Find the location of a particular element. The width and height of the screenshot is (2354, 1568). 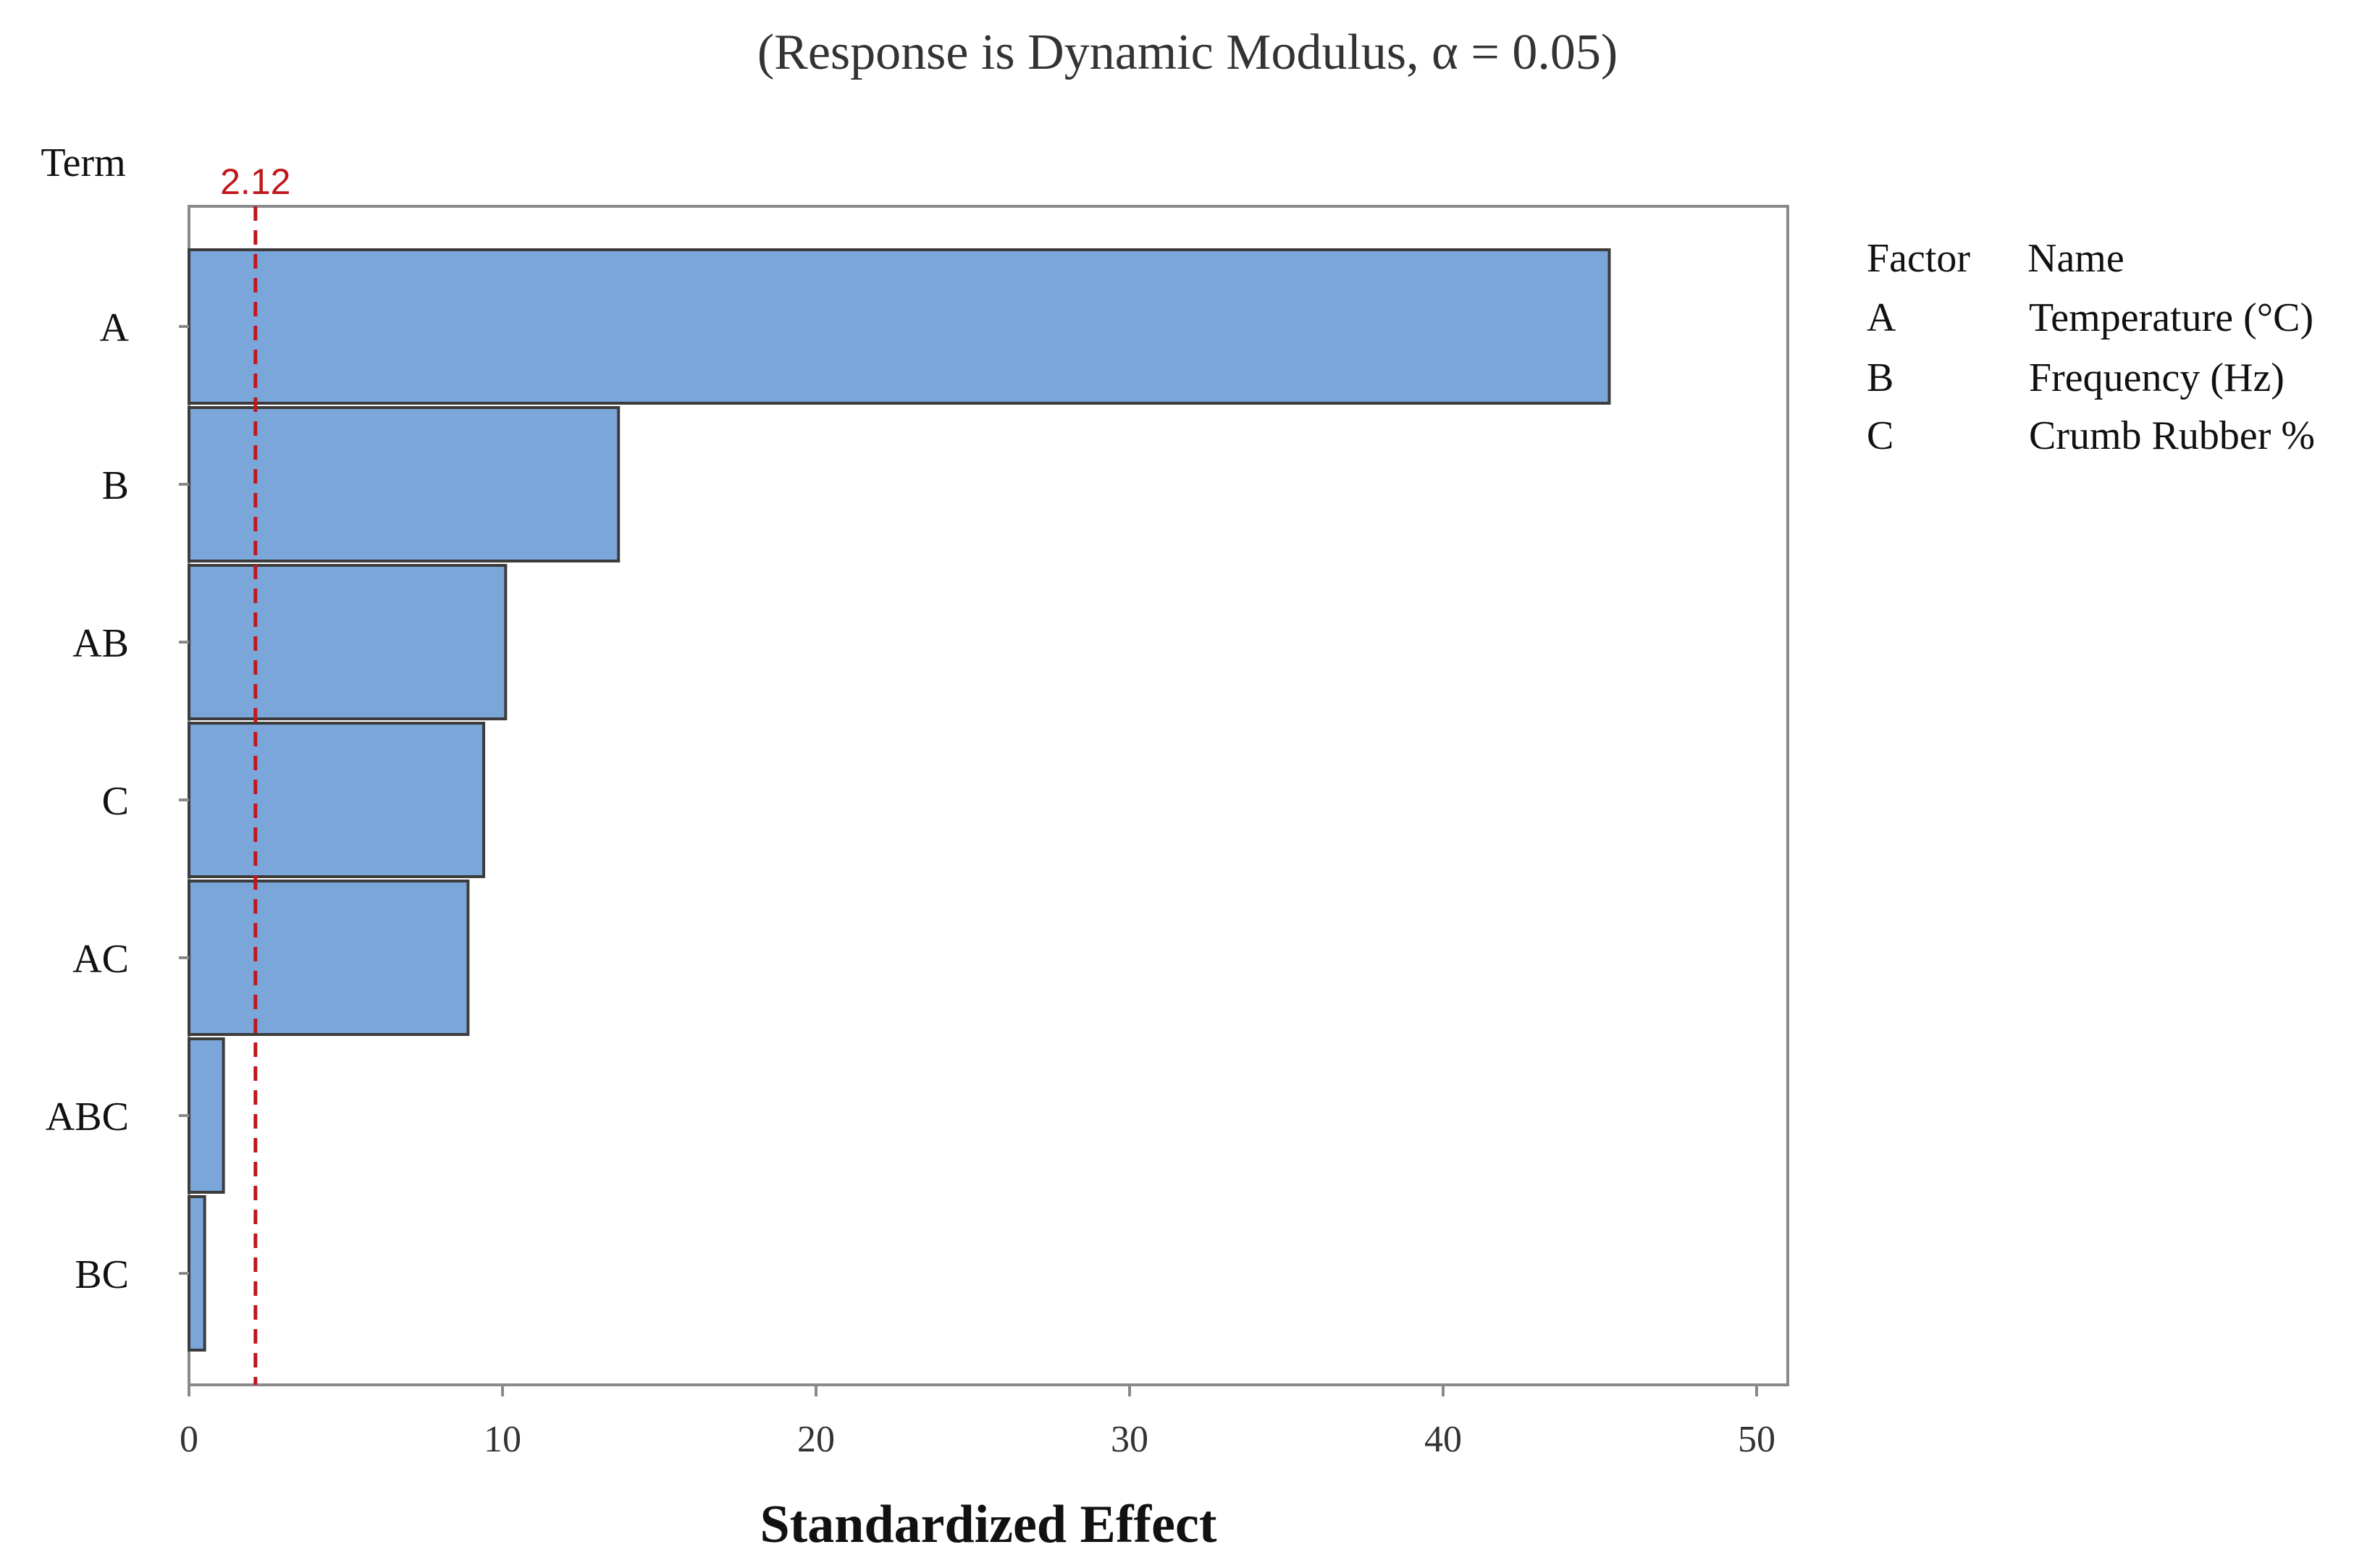

legend-name-a: Temperature (°C) is located at coordinates (2171, 317).